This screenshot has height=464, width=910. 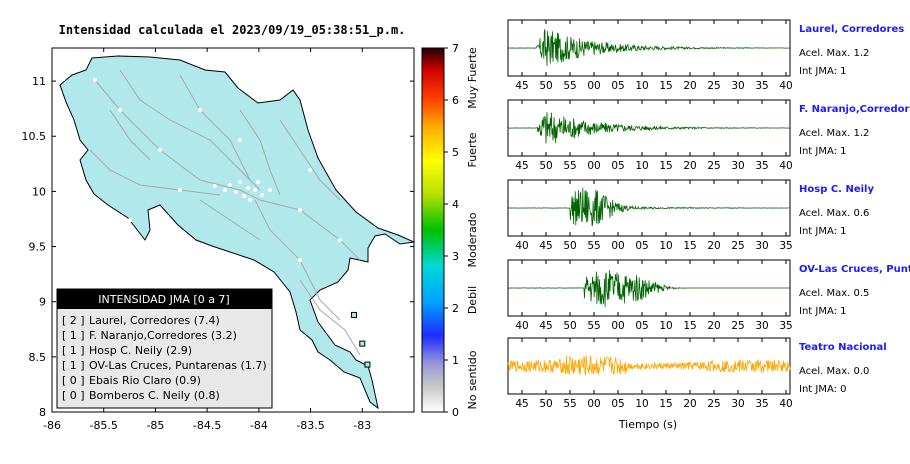 What do you see at coordinates (38, 247) in the screenshot?
I see `map-ytick-label: 9.5` at bounding box center [38, 247].